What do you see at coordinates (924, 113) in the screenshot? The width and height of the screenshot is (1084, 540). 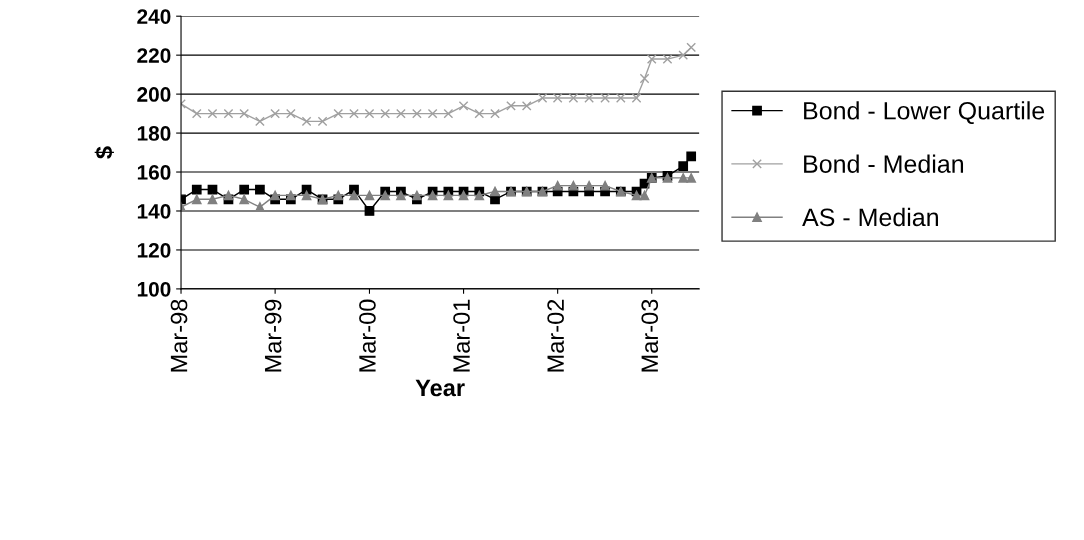 I see `legend-label: Bond - Lower Quartile` at bounding box center [924, 113].